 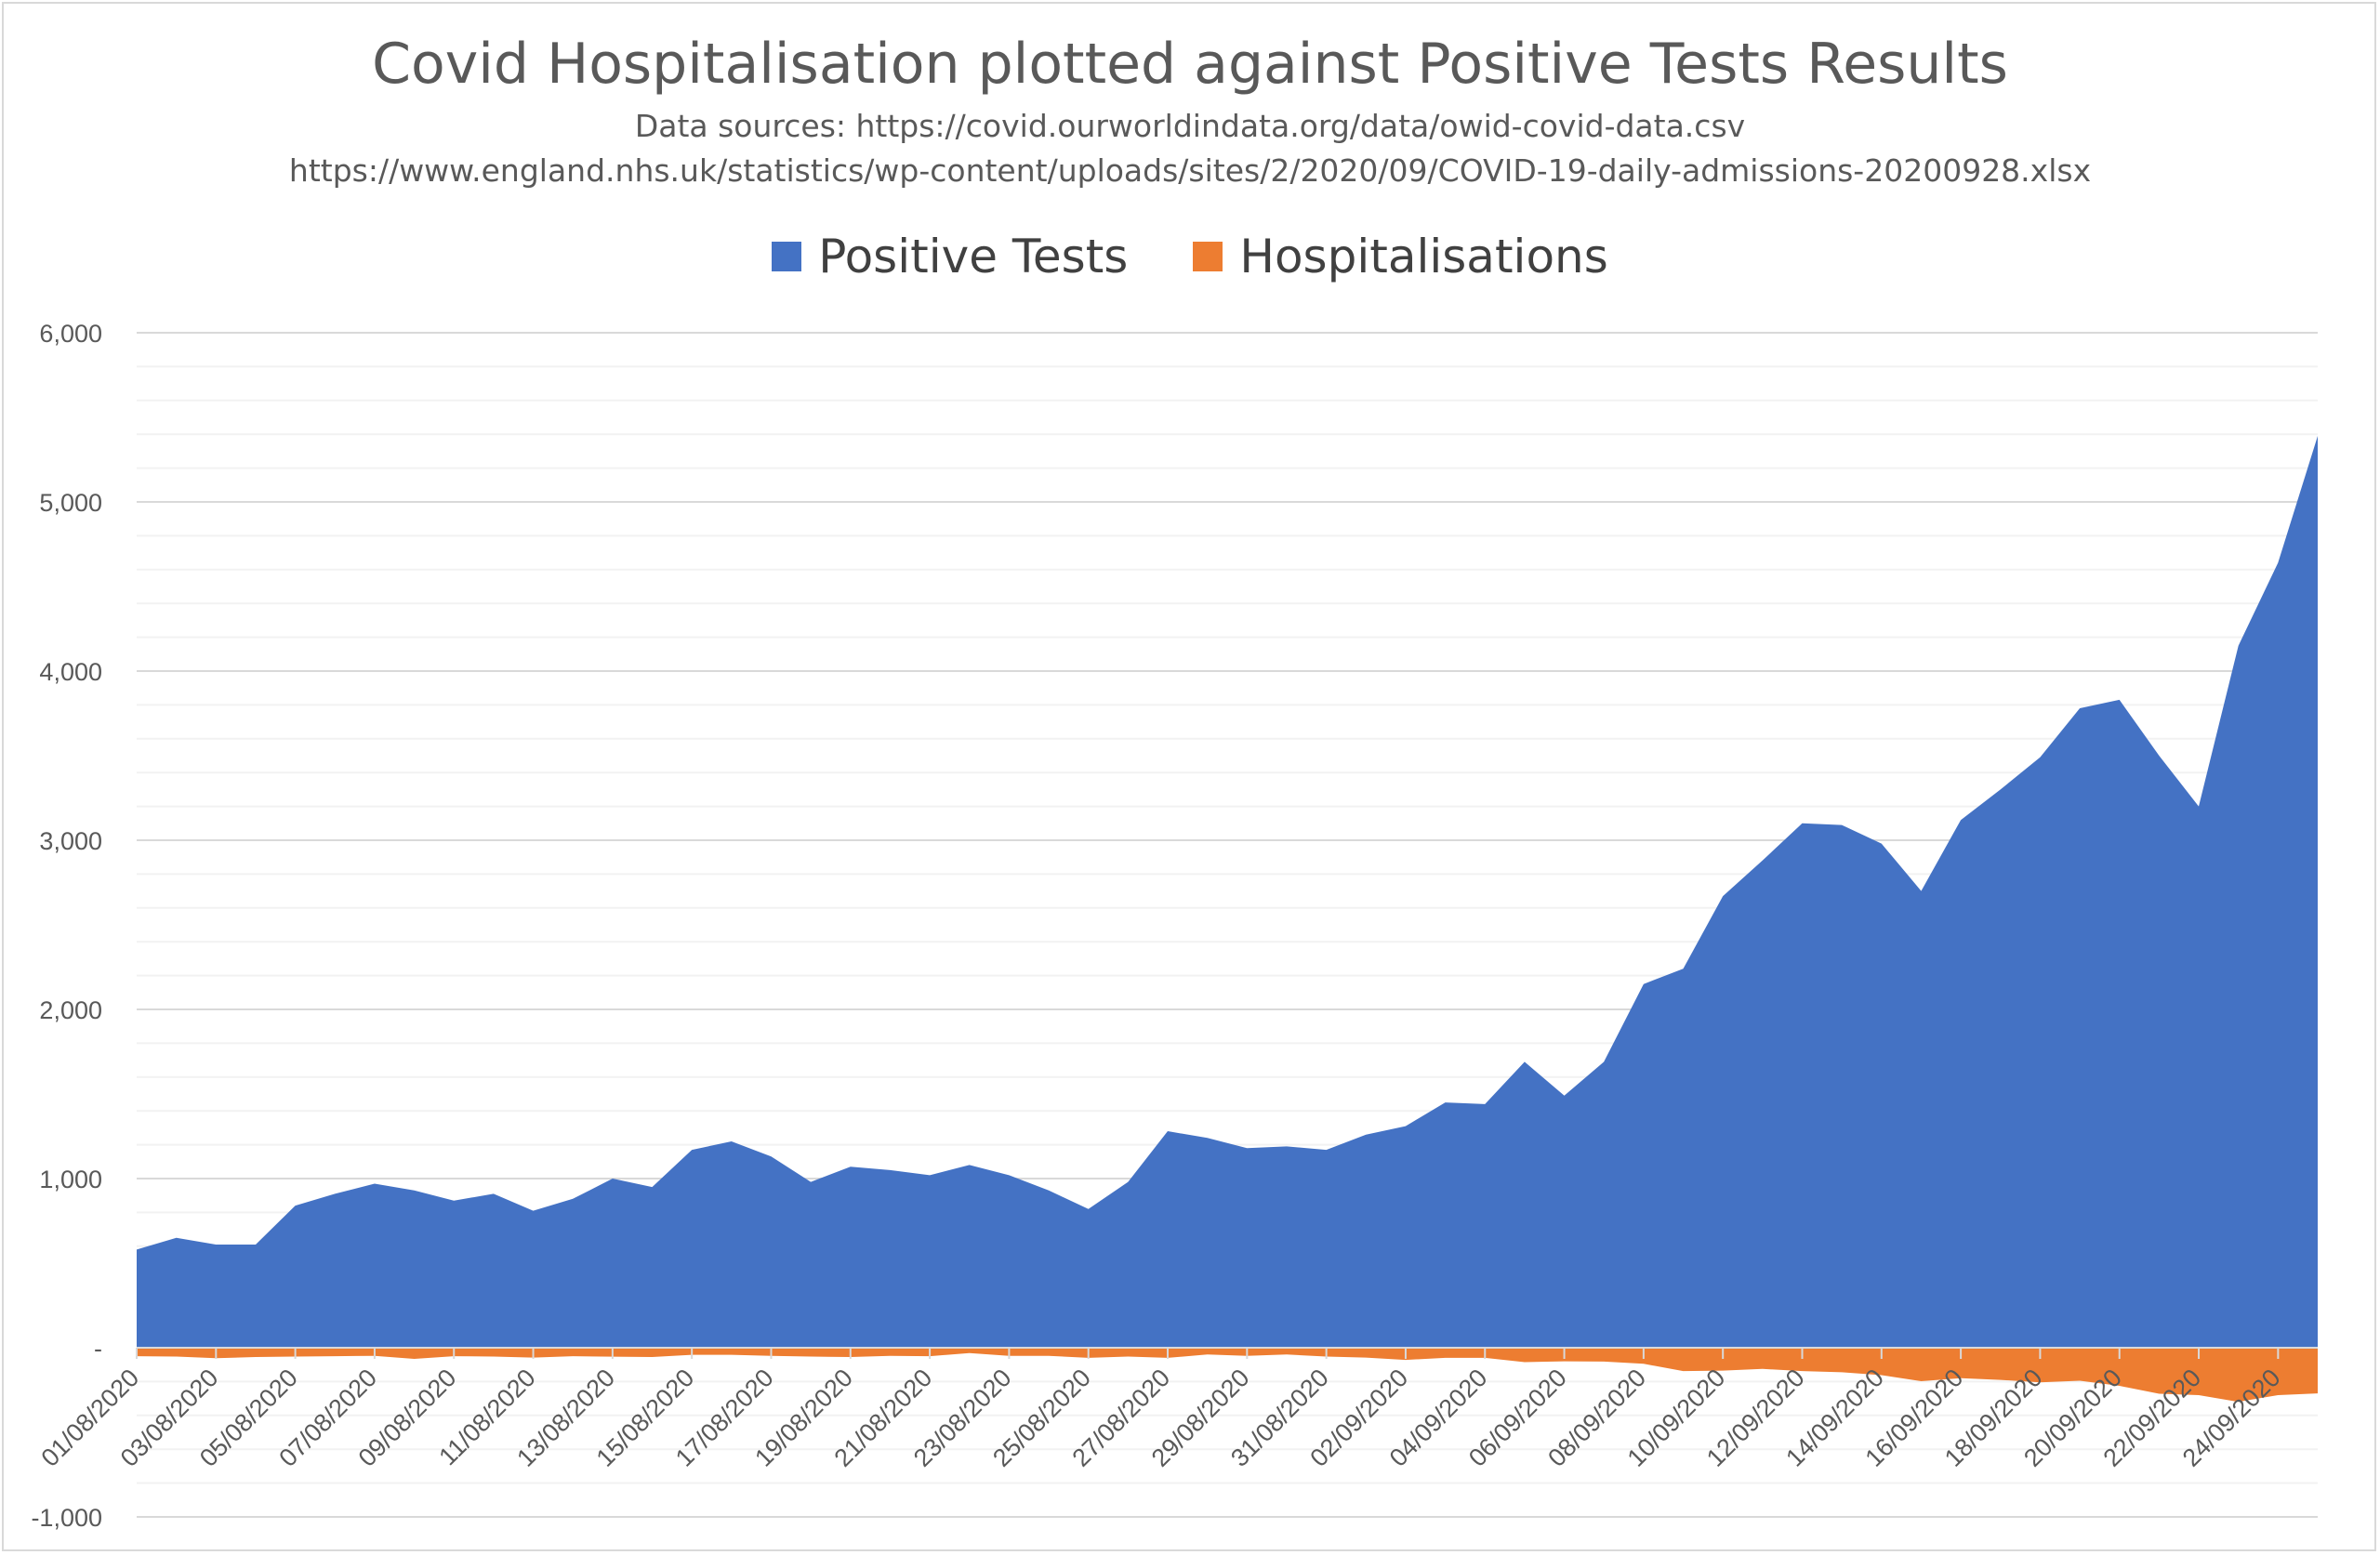 What do you see at coordinates (66, 1518) in the screenshot?
I see `y-tick-label: -1,000` at bounding box center [66, 1518].